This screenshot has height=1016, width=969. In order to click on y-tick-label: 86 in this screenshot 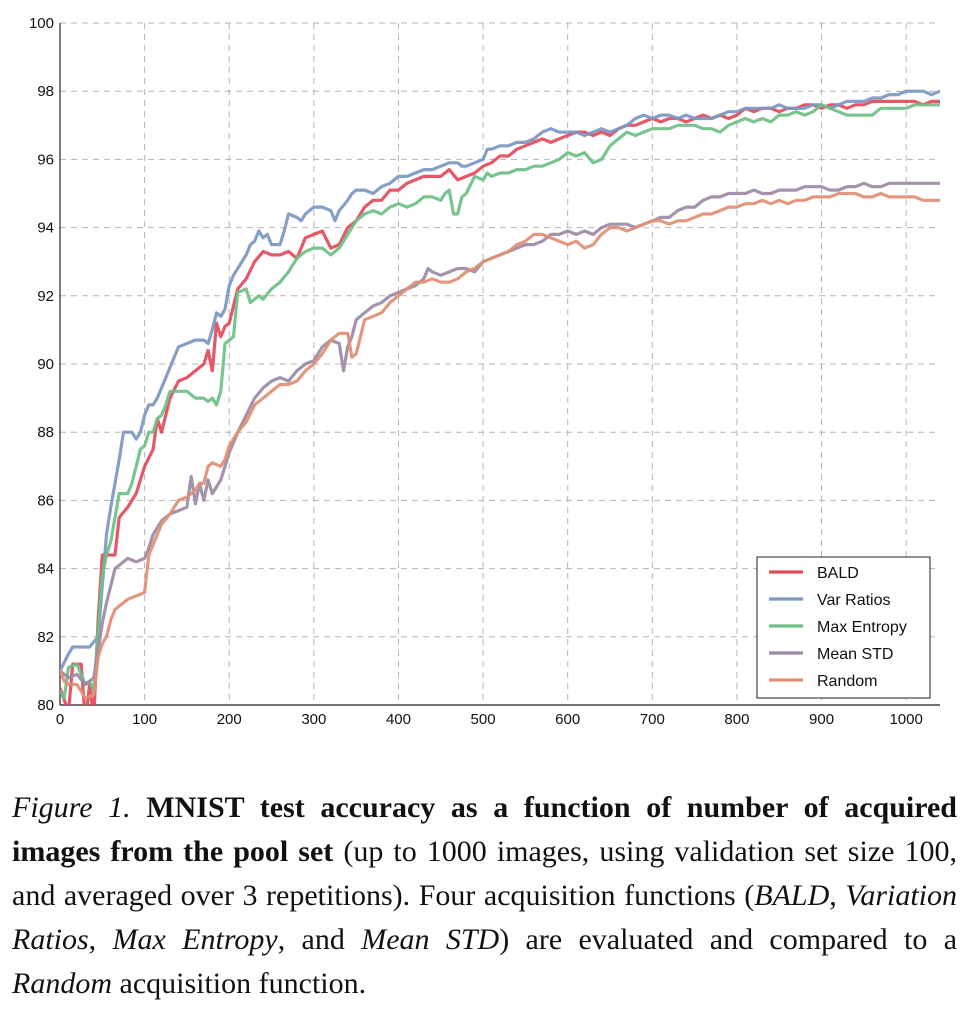, I will do `click(45, 500)`.